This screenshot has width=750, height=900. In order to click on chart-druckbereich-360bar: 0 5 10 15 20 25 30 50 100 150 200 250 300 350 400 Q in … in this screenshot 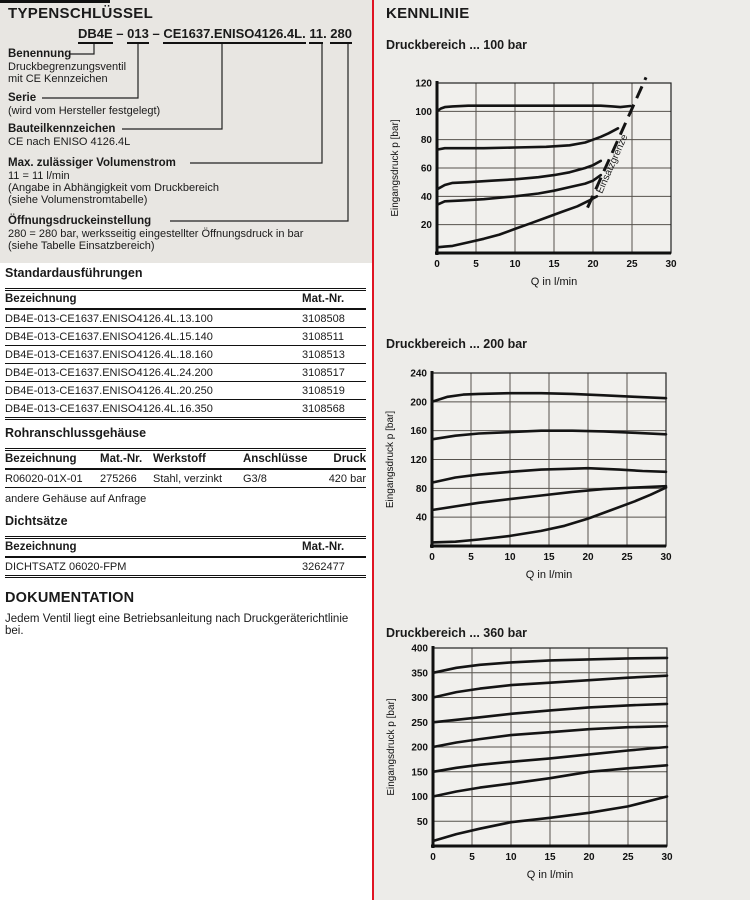, I will do `click(529, 763)`.